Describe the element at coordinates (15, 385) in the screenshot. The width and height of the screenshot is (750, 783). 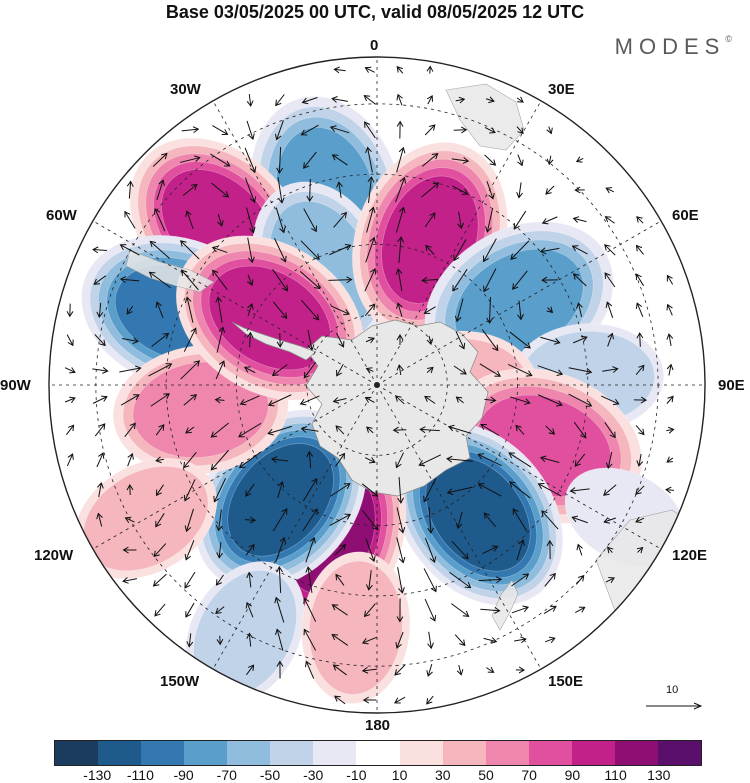
I see `lon-label-90w: 90W` at that location.